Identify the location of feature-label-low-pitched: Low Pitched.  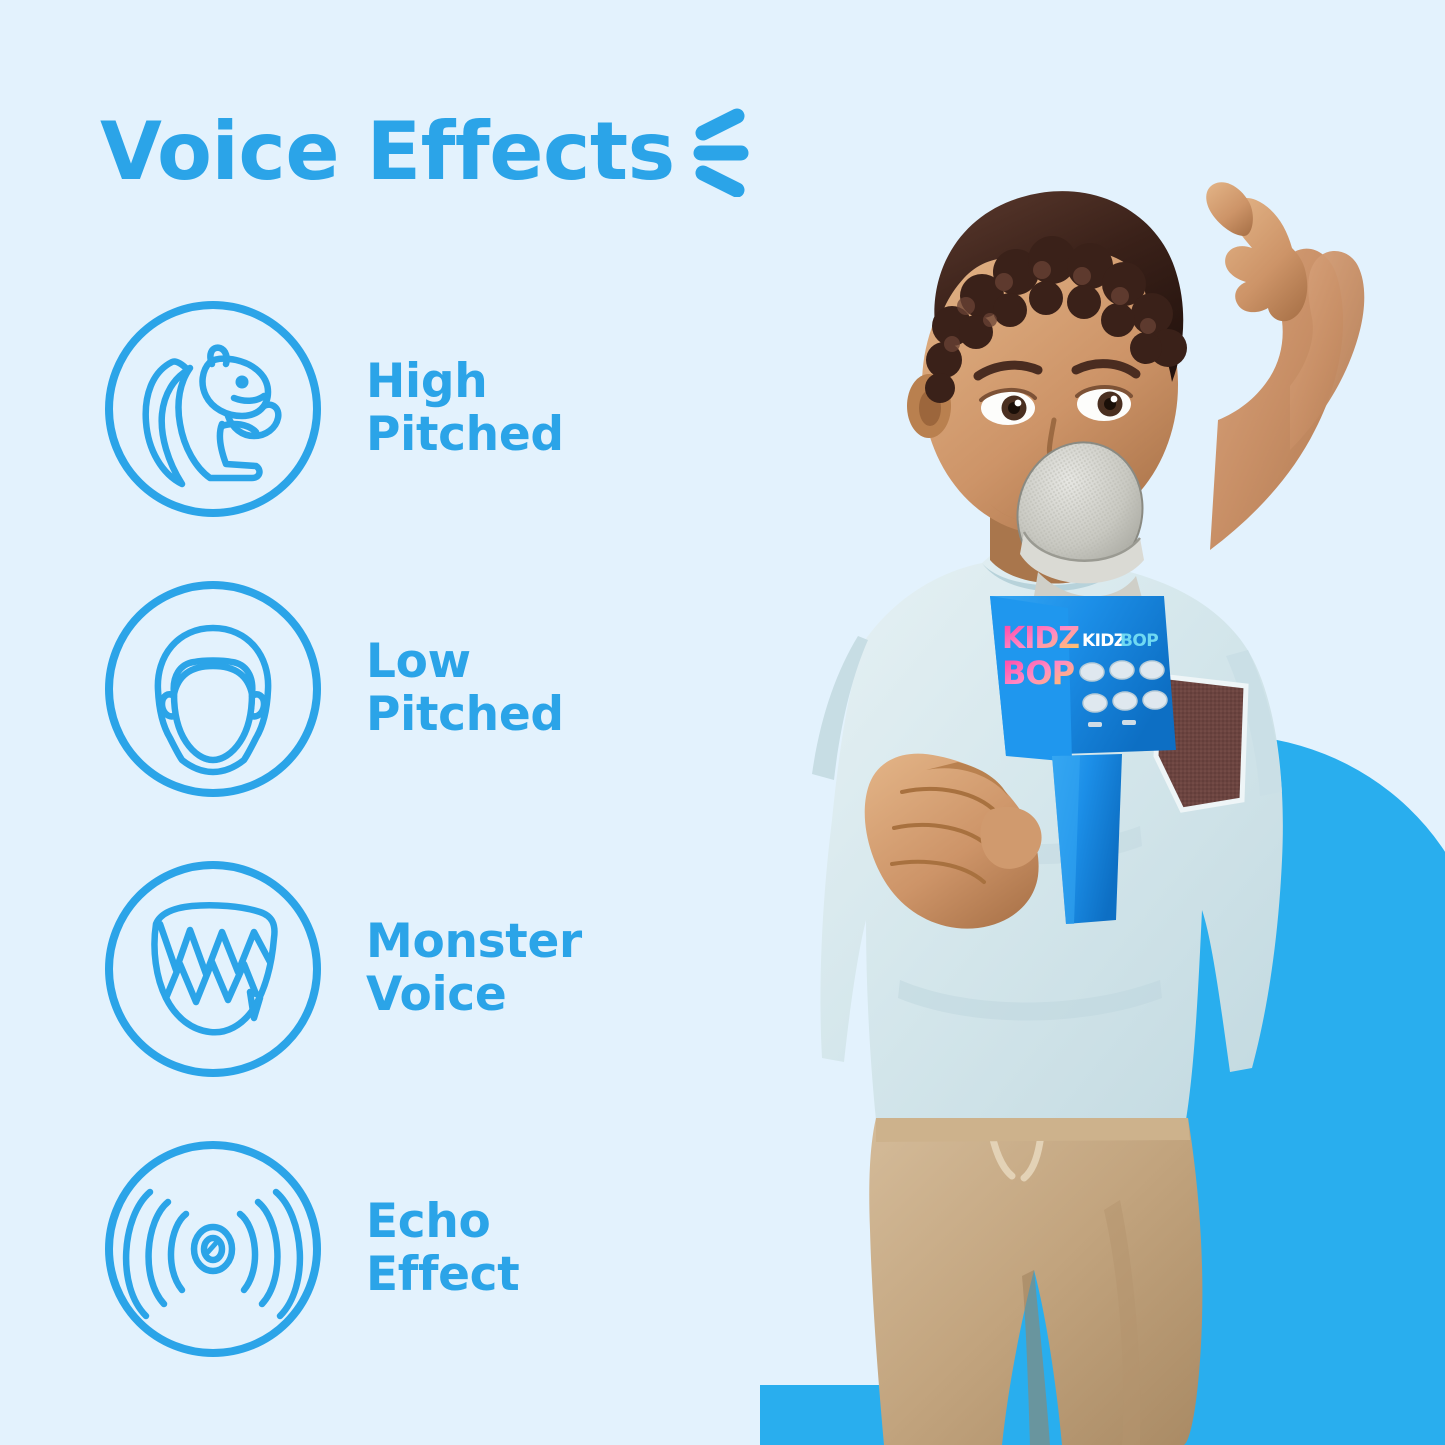
(465, 688).